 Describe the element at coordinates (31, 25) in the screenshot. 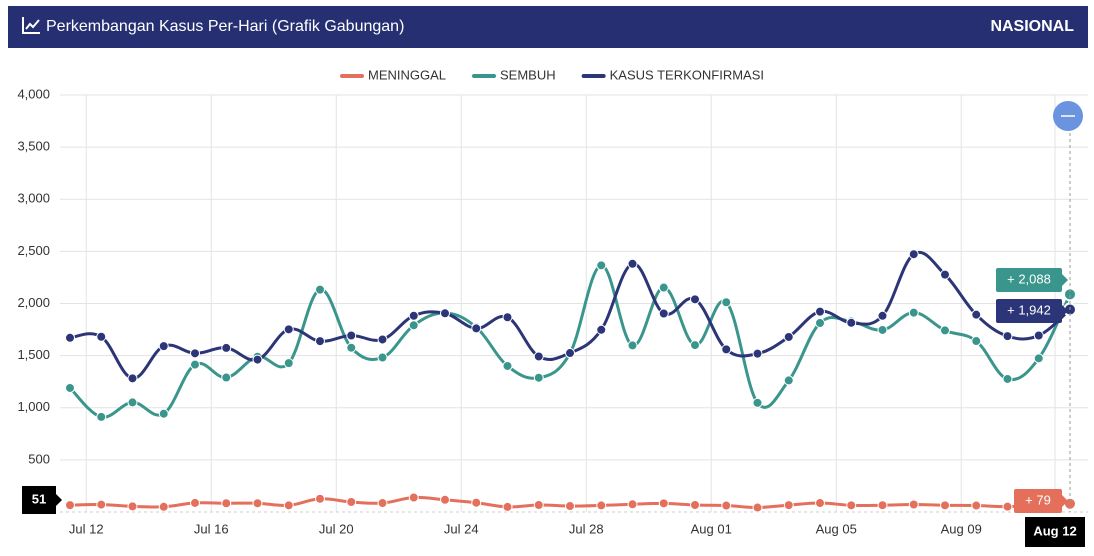

I see `chart-icon` at that location.